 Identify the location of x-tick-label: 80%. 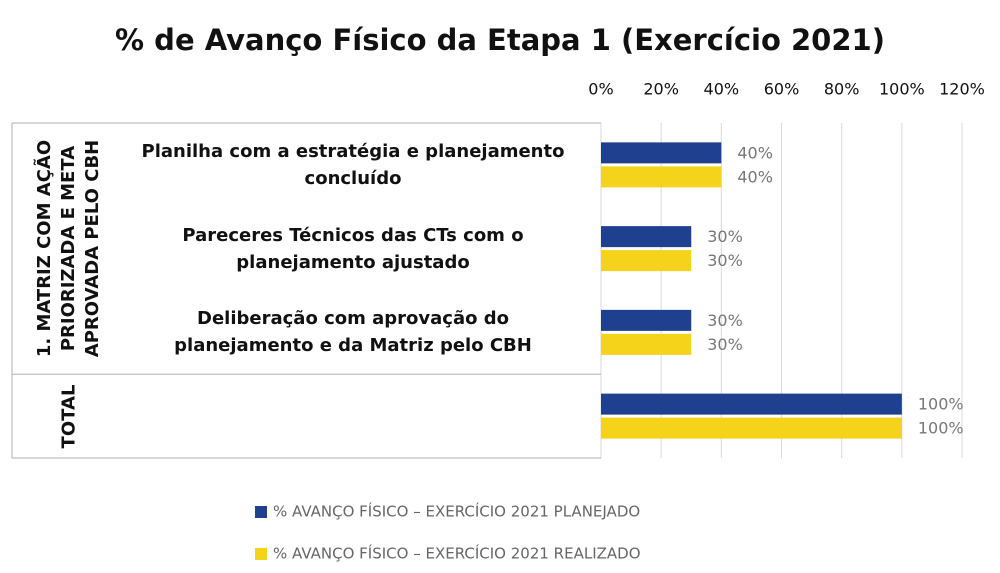
(842, 89).